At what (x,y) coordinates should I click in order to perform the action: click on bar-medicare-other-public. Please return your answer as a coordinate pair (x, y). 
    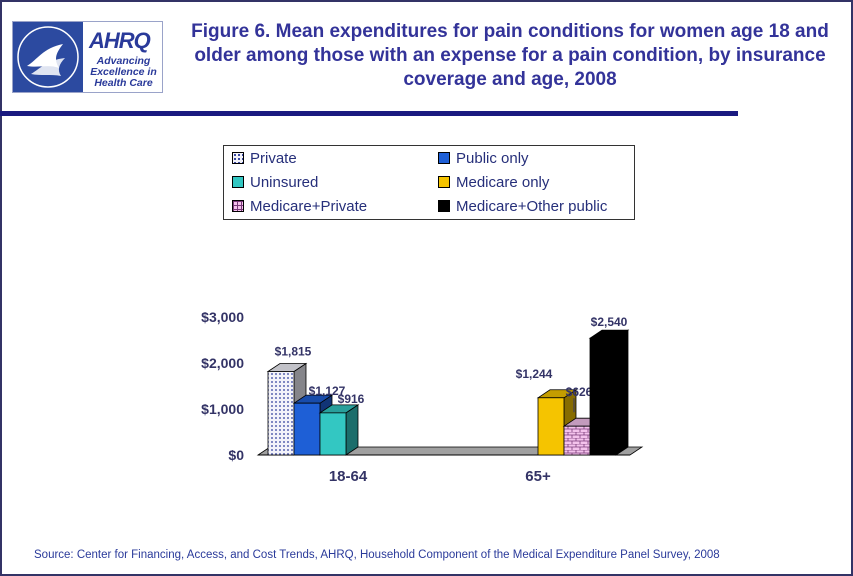
    Looking at the image, I should click on (603, 396).